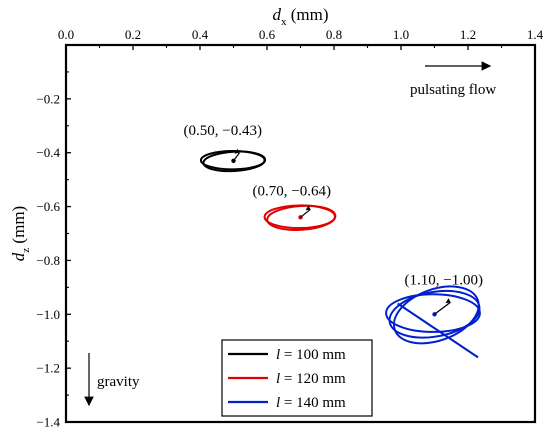  Describe the element at coordinates (48, 314) in the screenshot. I see `y-tick-label: −1.0` at that location.